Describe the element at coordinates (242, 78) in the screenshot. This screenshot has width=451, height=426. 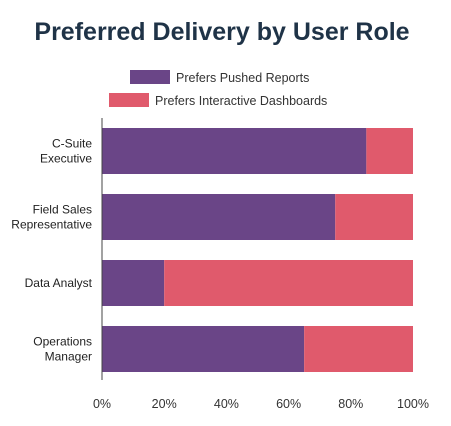
I see `legend-label-0: Prefers Pushed Reports` at that location.